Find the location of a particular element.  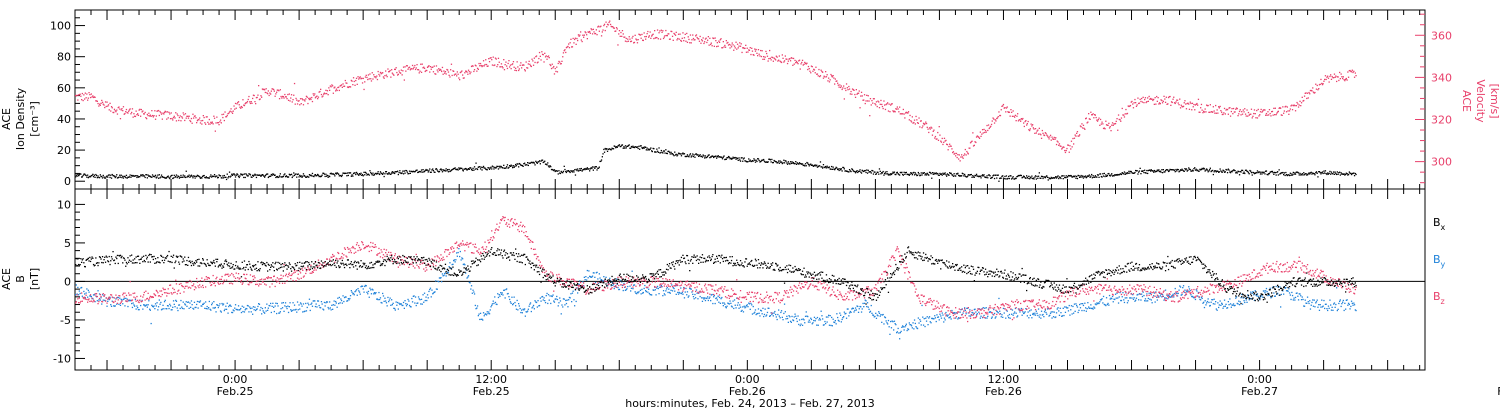

date-tick-label: Feb.27 is located at coordinates (1498, 391).